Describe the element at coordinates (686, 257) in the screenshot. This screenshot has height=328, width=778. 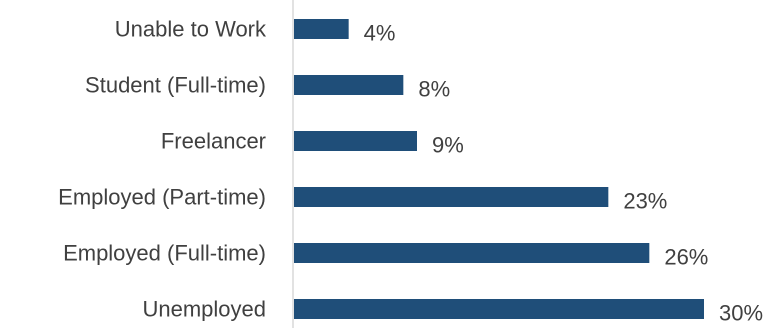
I see `value-label-4: 26%` at that location.